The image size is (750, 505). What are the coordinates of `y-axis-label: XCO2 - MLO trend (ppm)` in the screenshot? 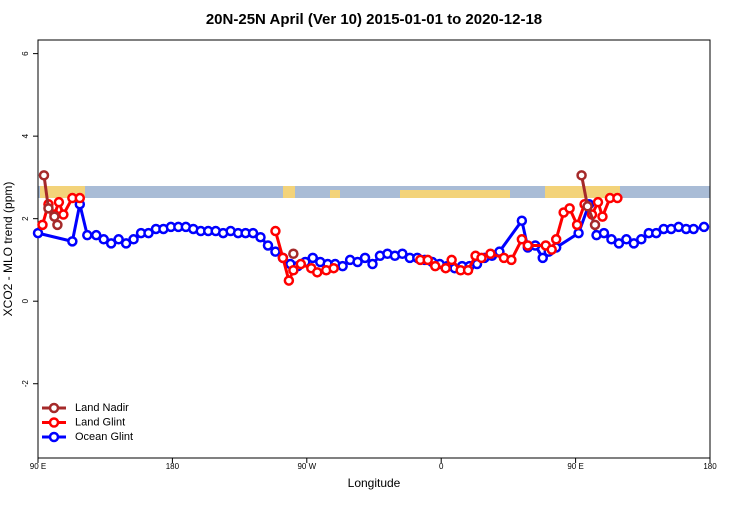 It's located at (8, 249).